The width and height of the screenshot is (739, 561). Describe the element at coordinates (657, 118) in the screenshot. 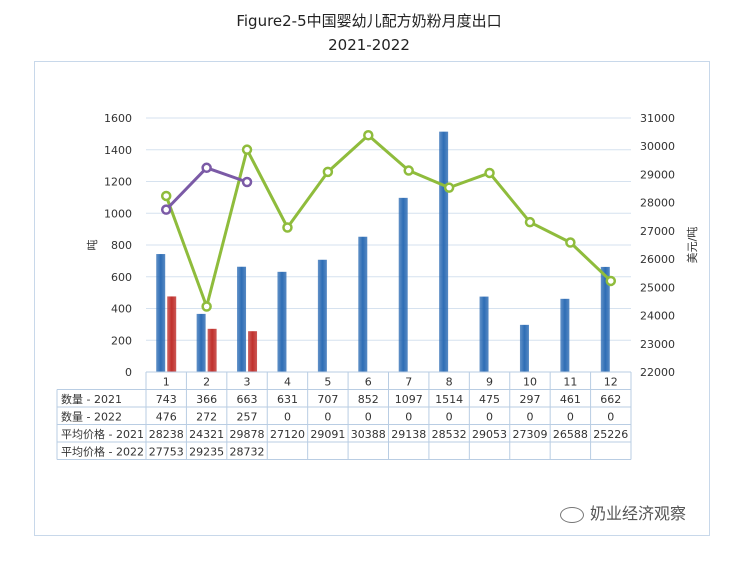

I see `y-right-tick-label: 31000` at that location.